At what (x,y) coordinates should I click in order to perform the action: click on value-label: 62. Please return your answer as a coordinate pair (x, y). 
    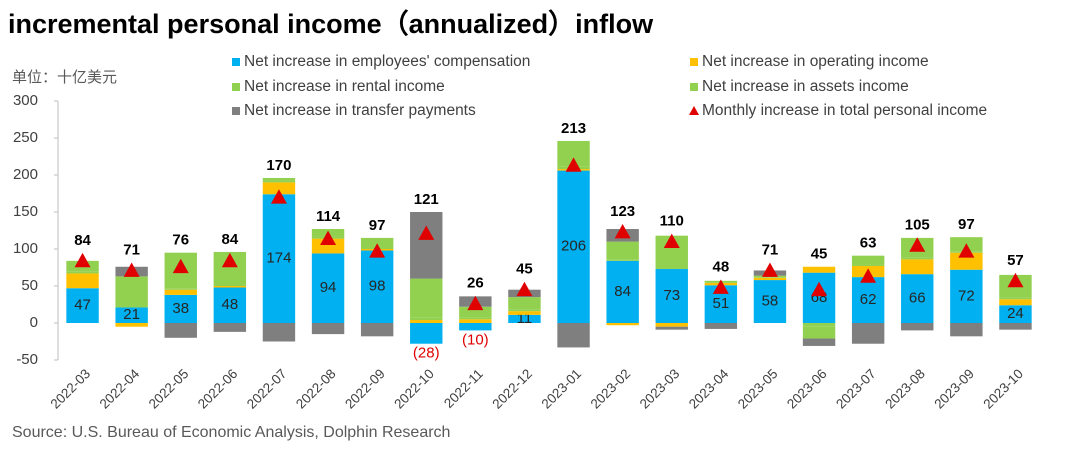
    Looking at the image, I should click on (868, 299).